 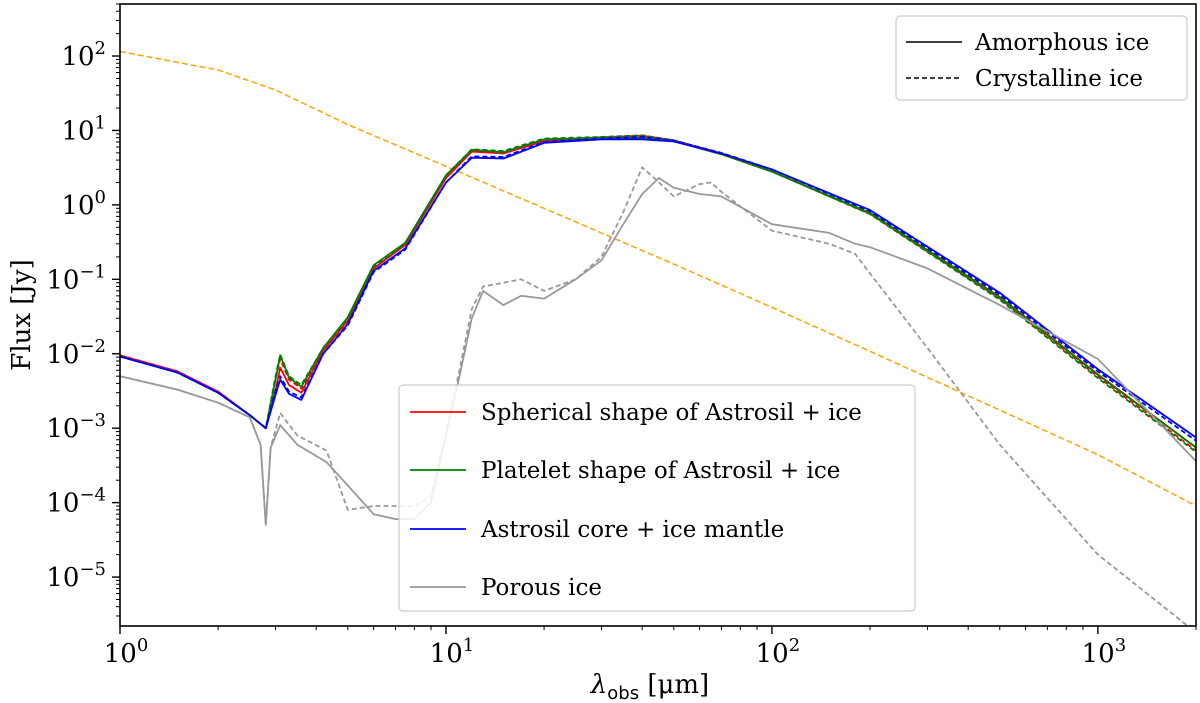 I want to click on y-tick-label-0: 10⁻⁵, so click(x=76, y=576).